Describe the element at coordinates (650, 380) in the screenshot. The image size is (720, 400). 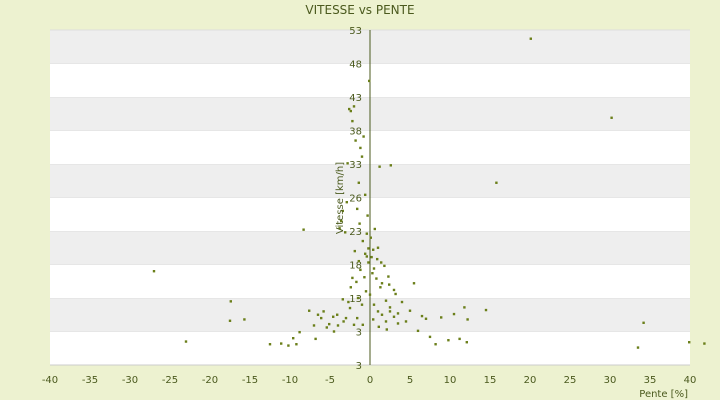
I see `x-tick-label: 35` at that location.